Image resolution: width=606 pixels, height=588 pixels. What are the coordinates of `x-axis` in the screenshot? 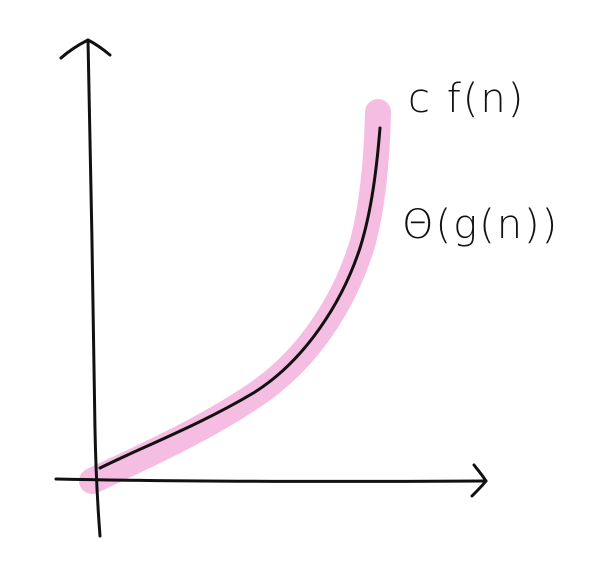 It's located at (271, 480).